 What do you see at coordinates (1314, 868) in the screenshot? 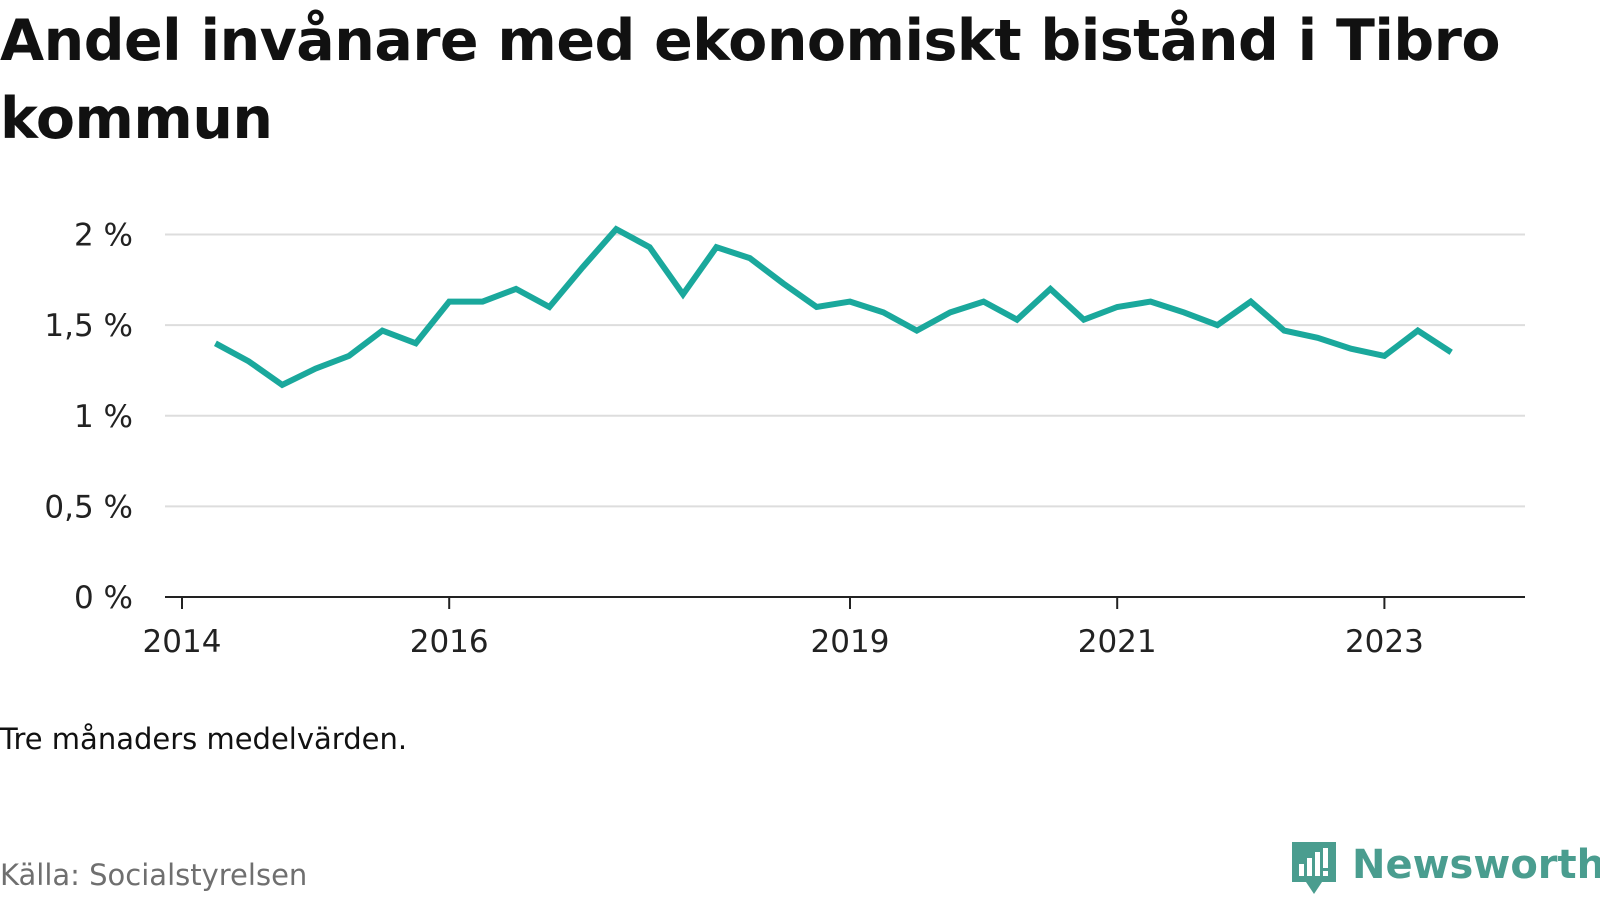
I see `newsworthy-logo-icon` at bounding box center [1314, 868].